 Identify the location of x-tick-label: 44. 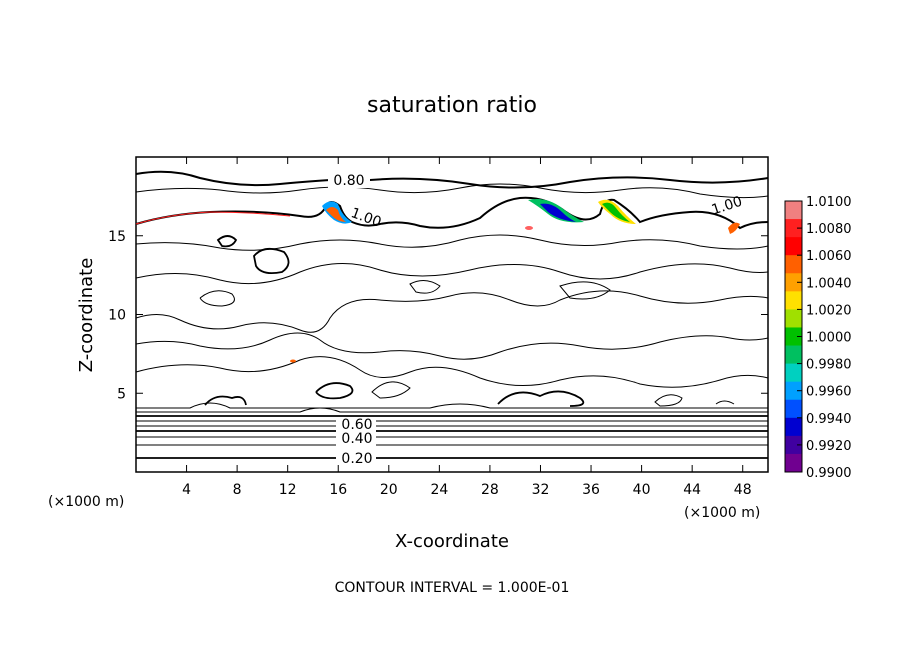
(692, 490).